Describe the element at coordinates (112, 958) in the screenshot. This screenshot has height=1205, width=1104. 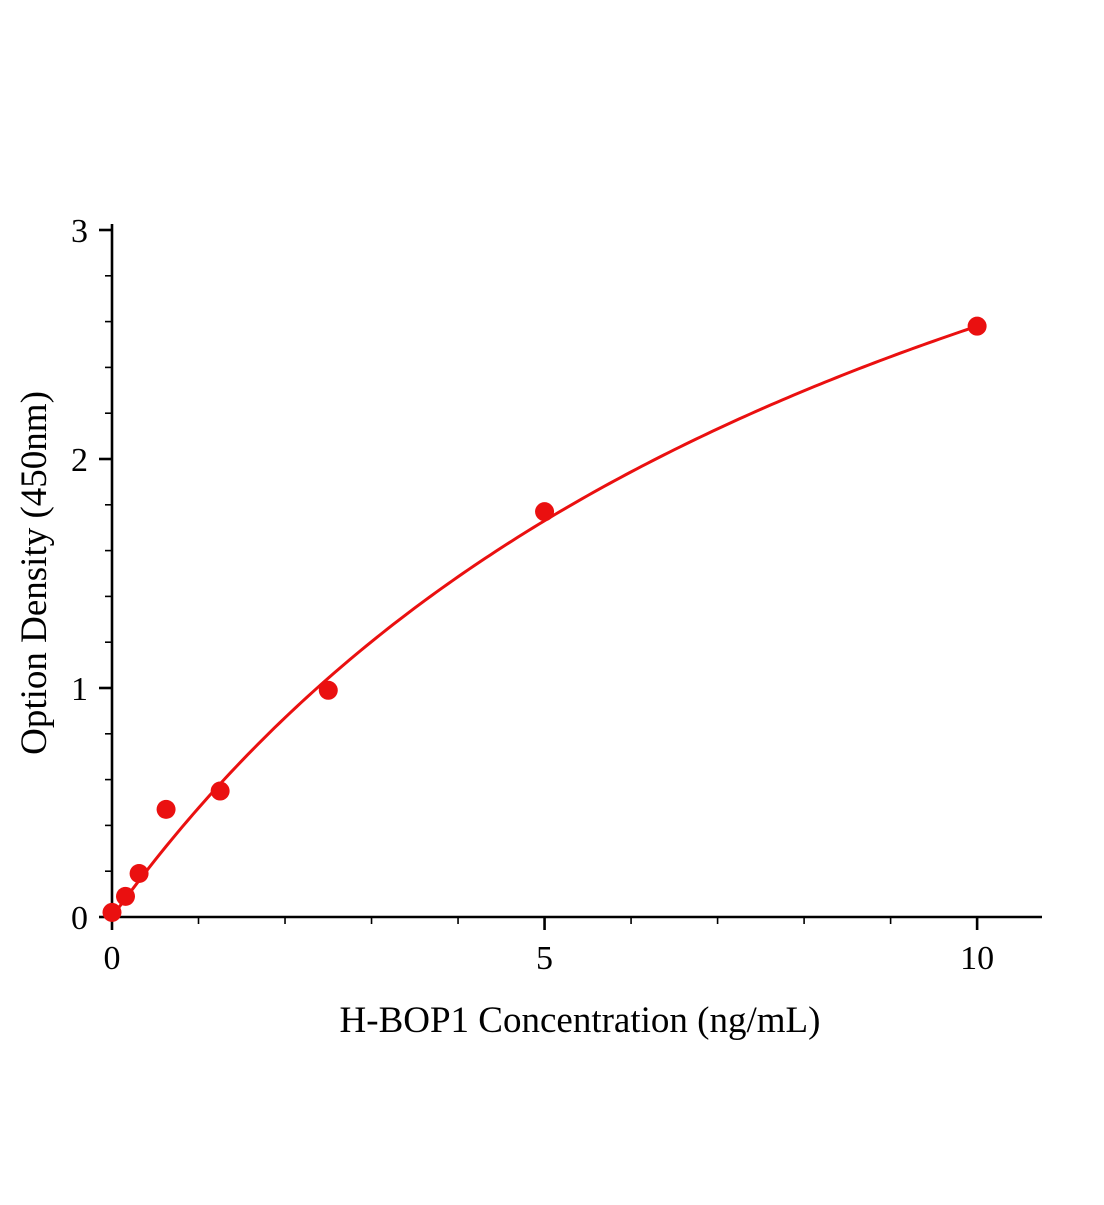
I see `x-tick-label: 0` at that location.